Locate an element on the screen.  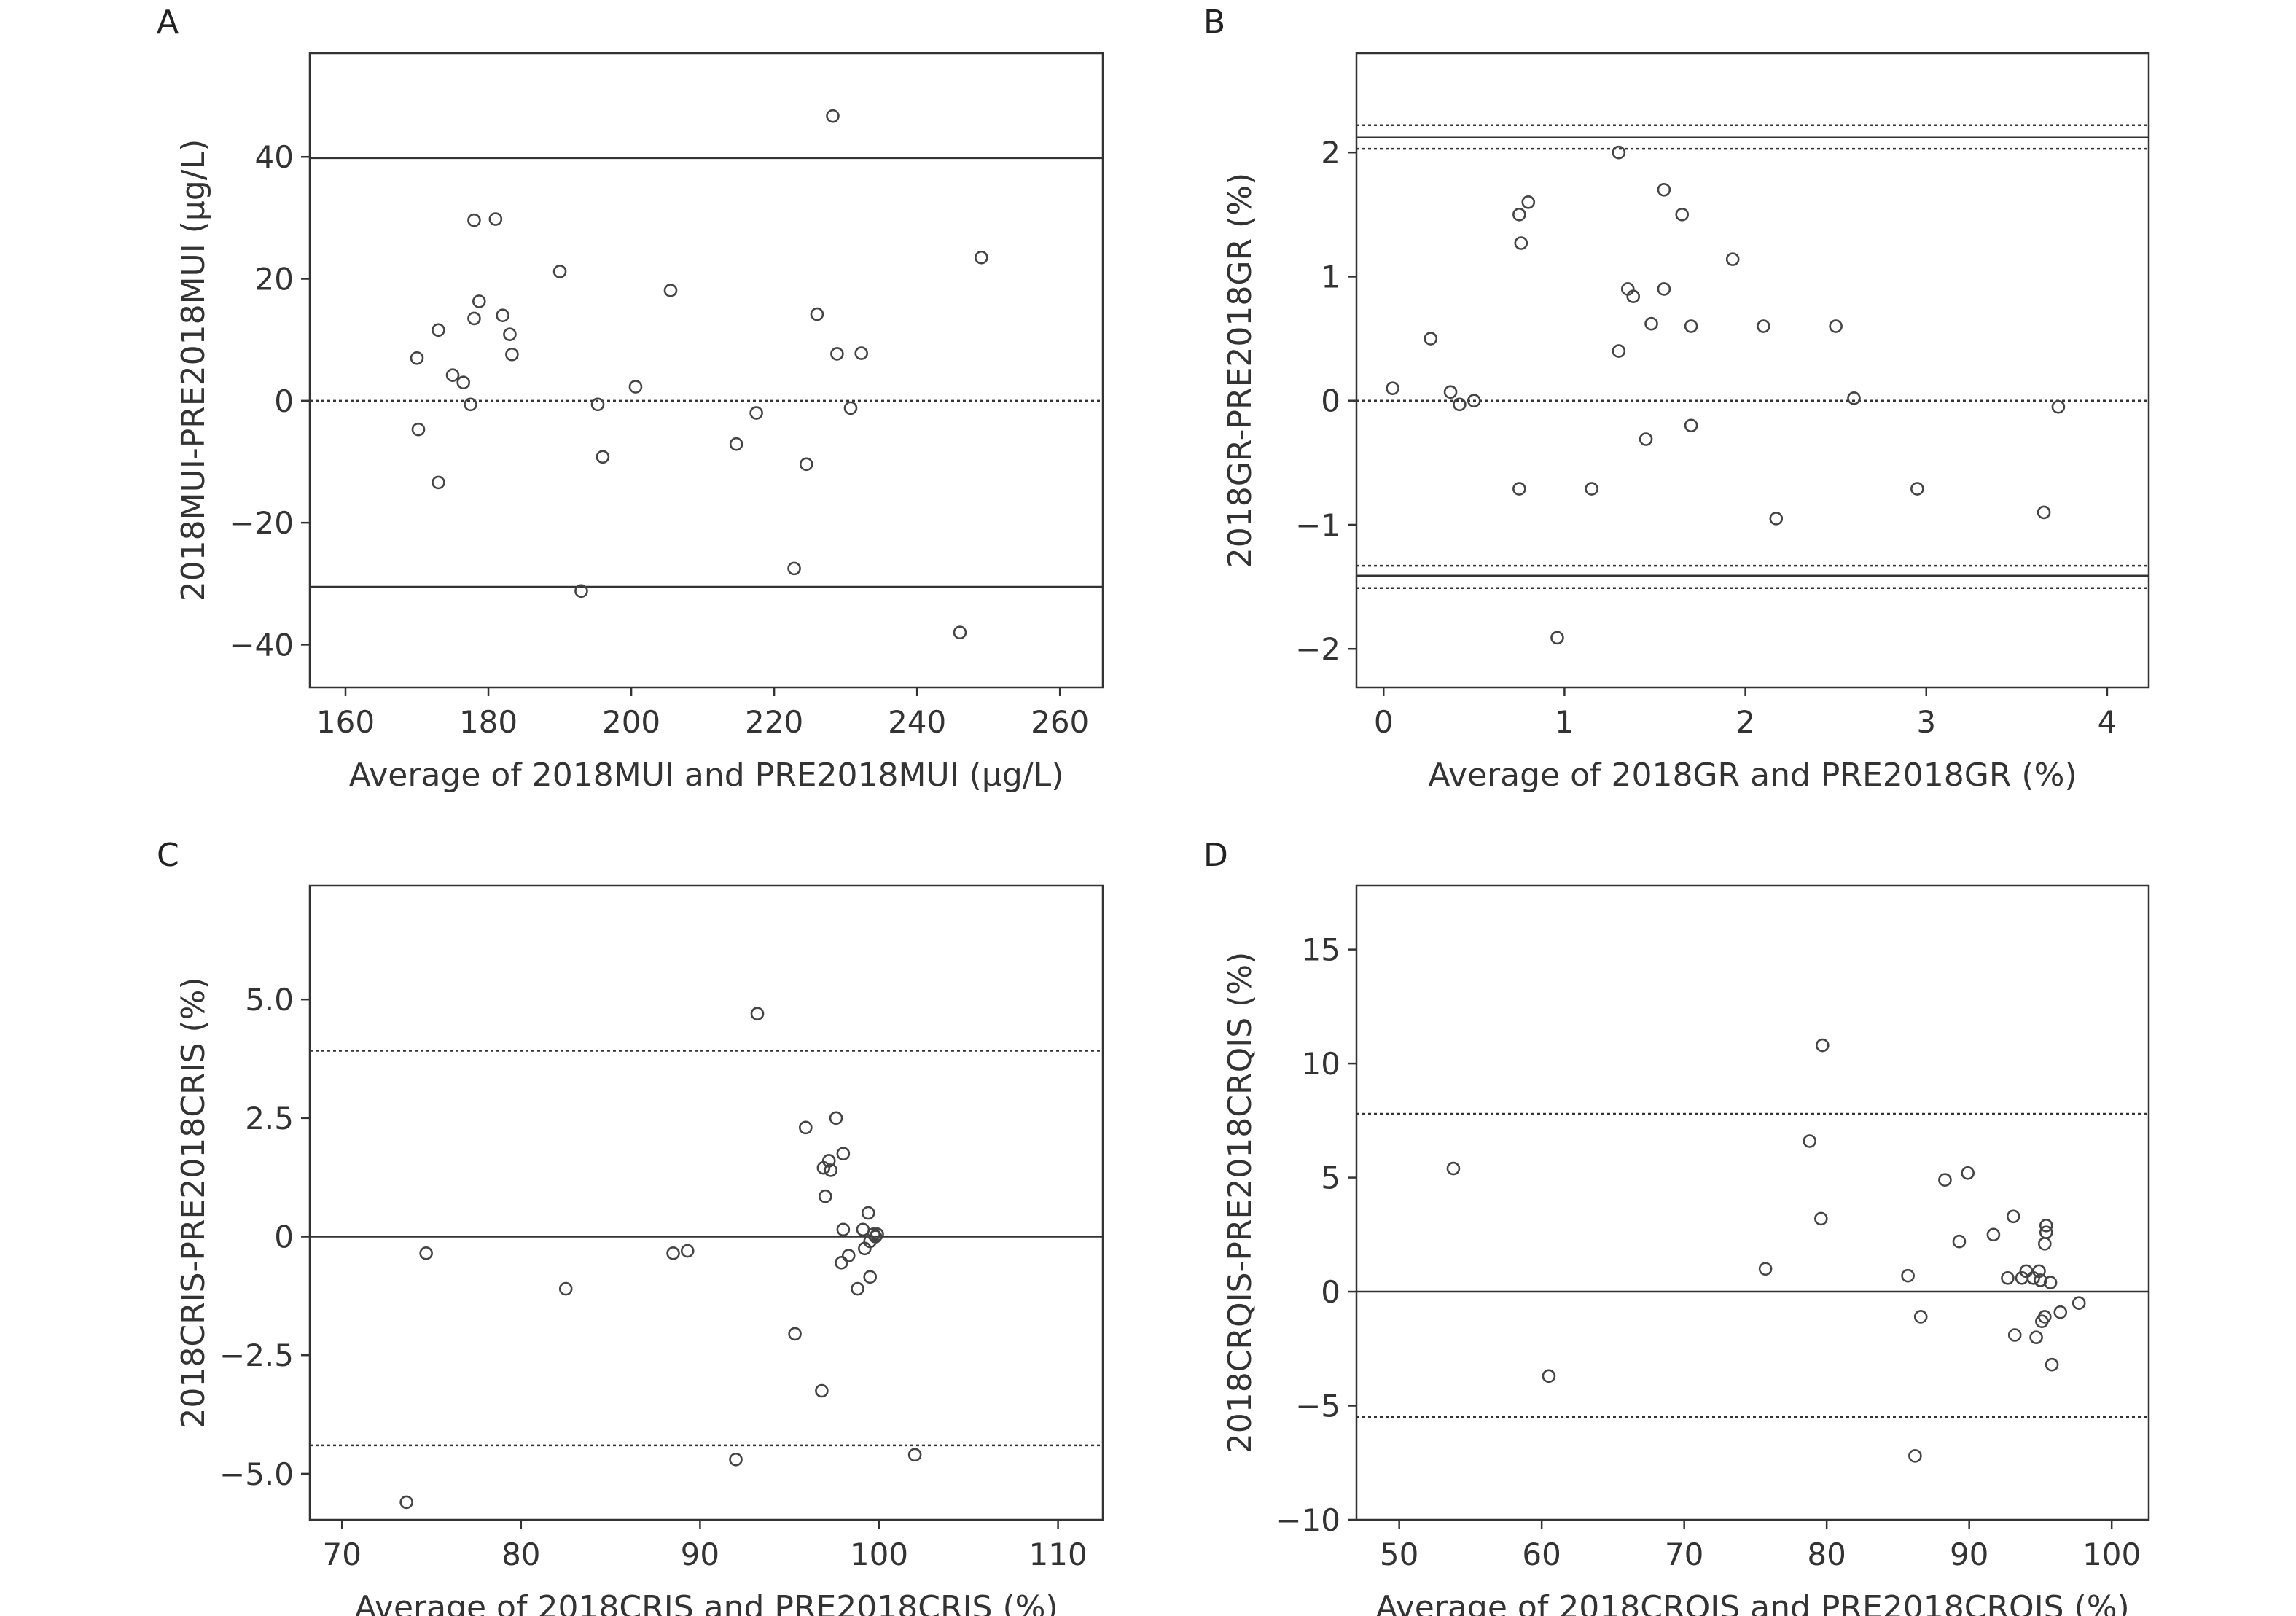
x-axis-title: Average of 2018CRIS and PRE2018CRIS (%) is located at coordinates (706, 1602).